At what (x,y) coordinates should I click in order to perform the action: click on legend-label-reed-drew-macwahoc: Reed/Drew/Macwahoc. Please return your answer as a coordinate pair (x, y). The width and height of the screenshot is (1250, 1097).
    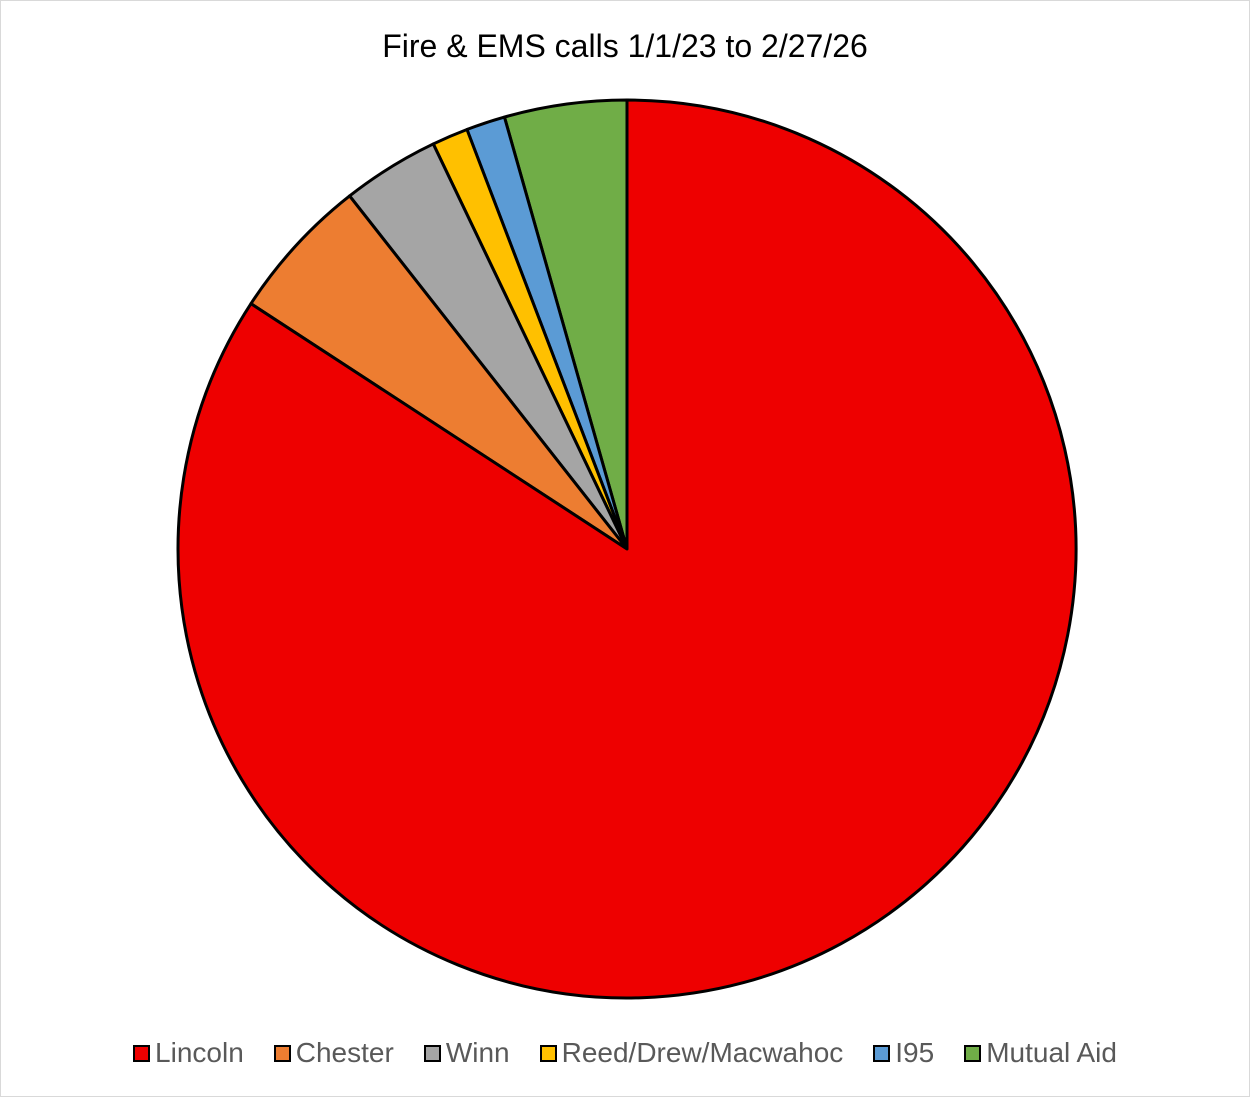
    Looking at the image, I should click on (702, 1052).